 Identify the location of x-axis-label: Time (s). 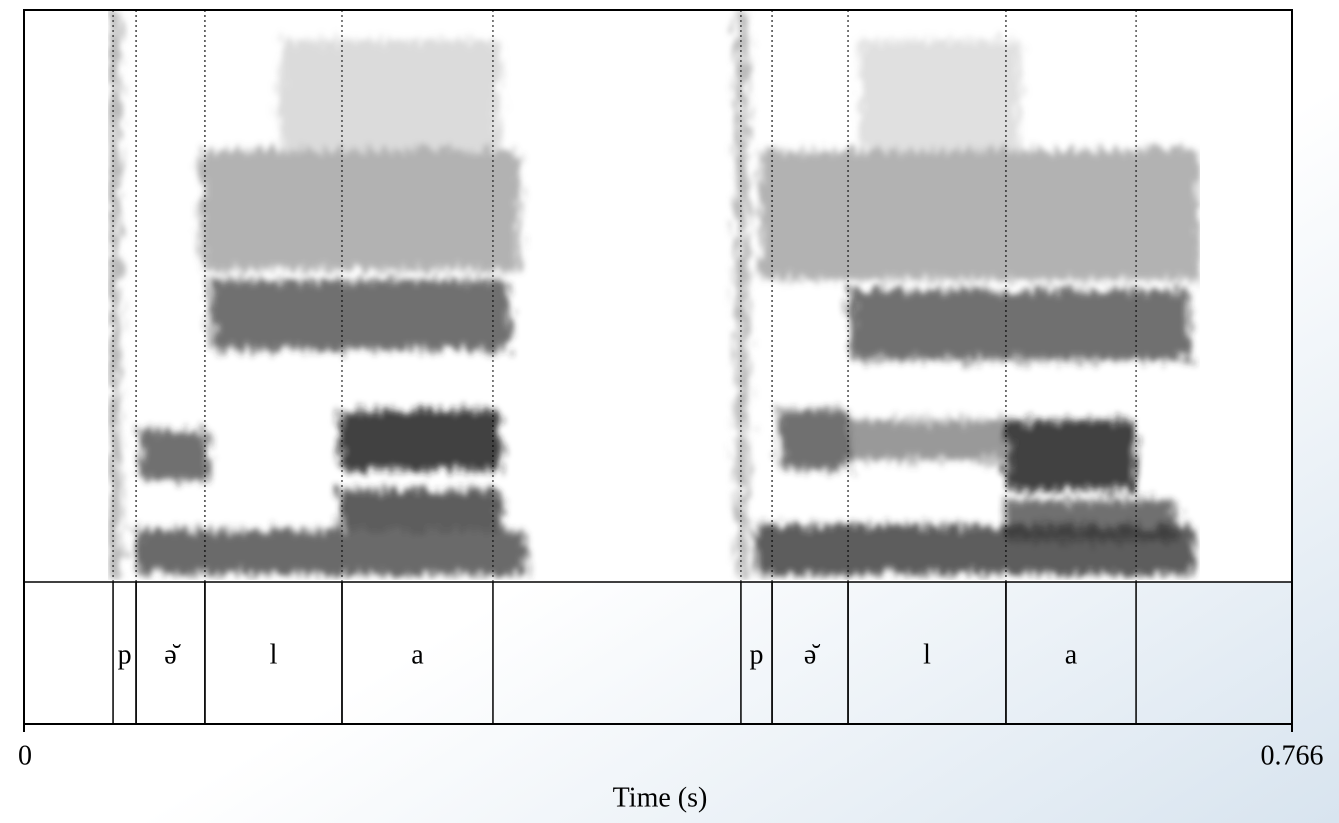
(660, 797).